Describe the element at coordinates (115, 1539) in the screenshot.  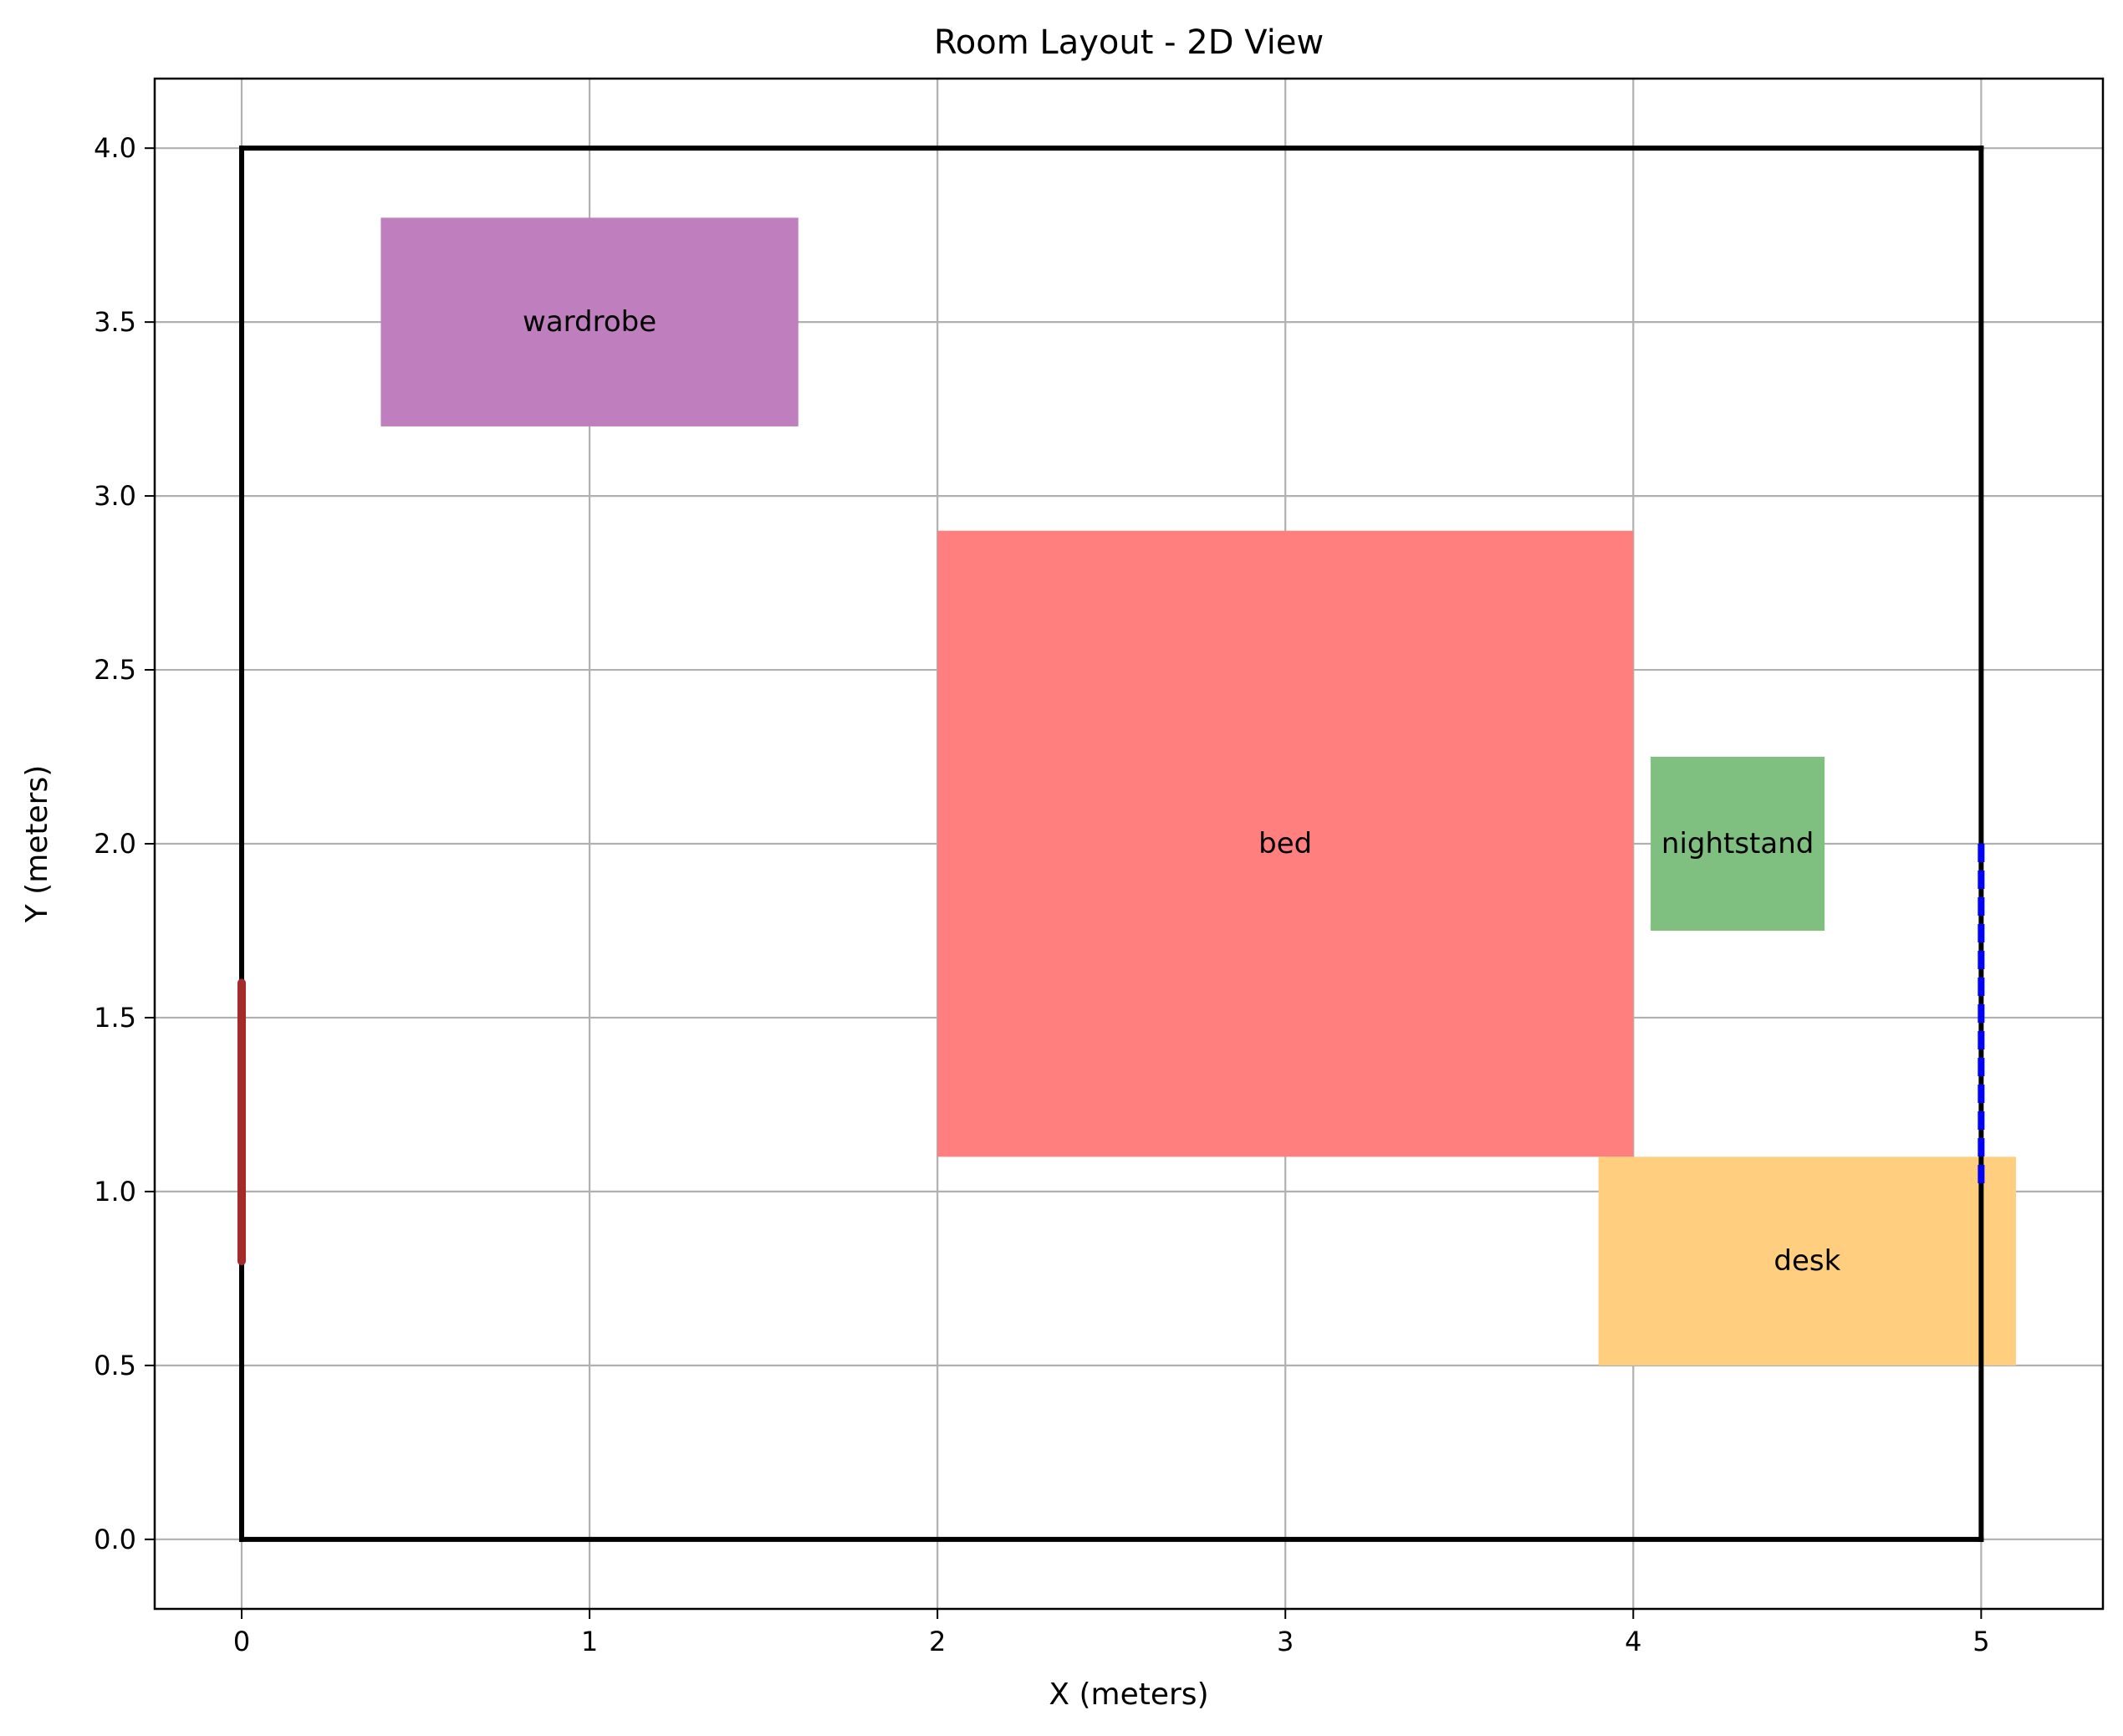
I see `y-tick-label-0: 0.0` at that location.